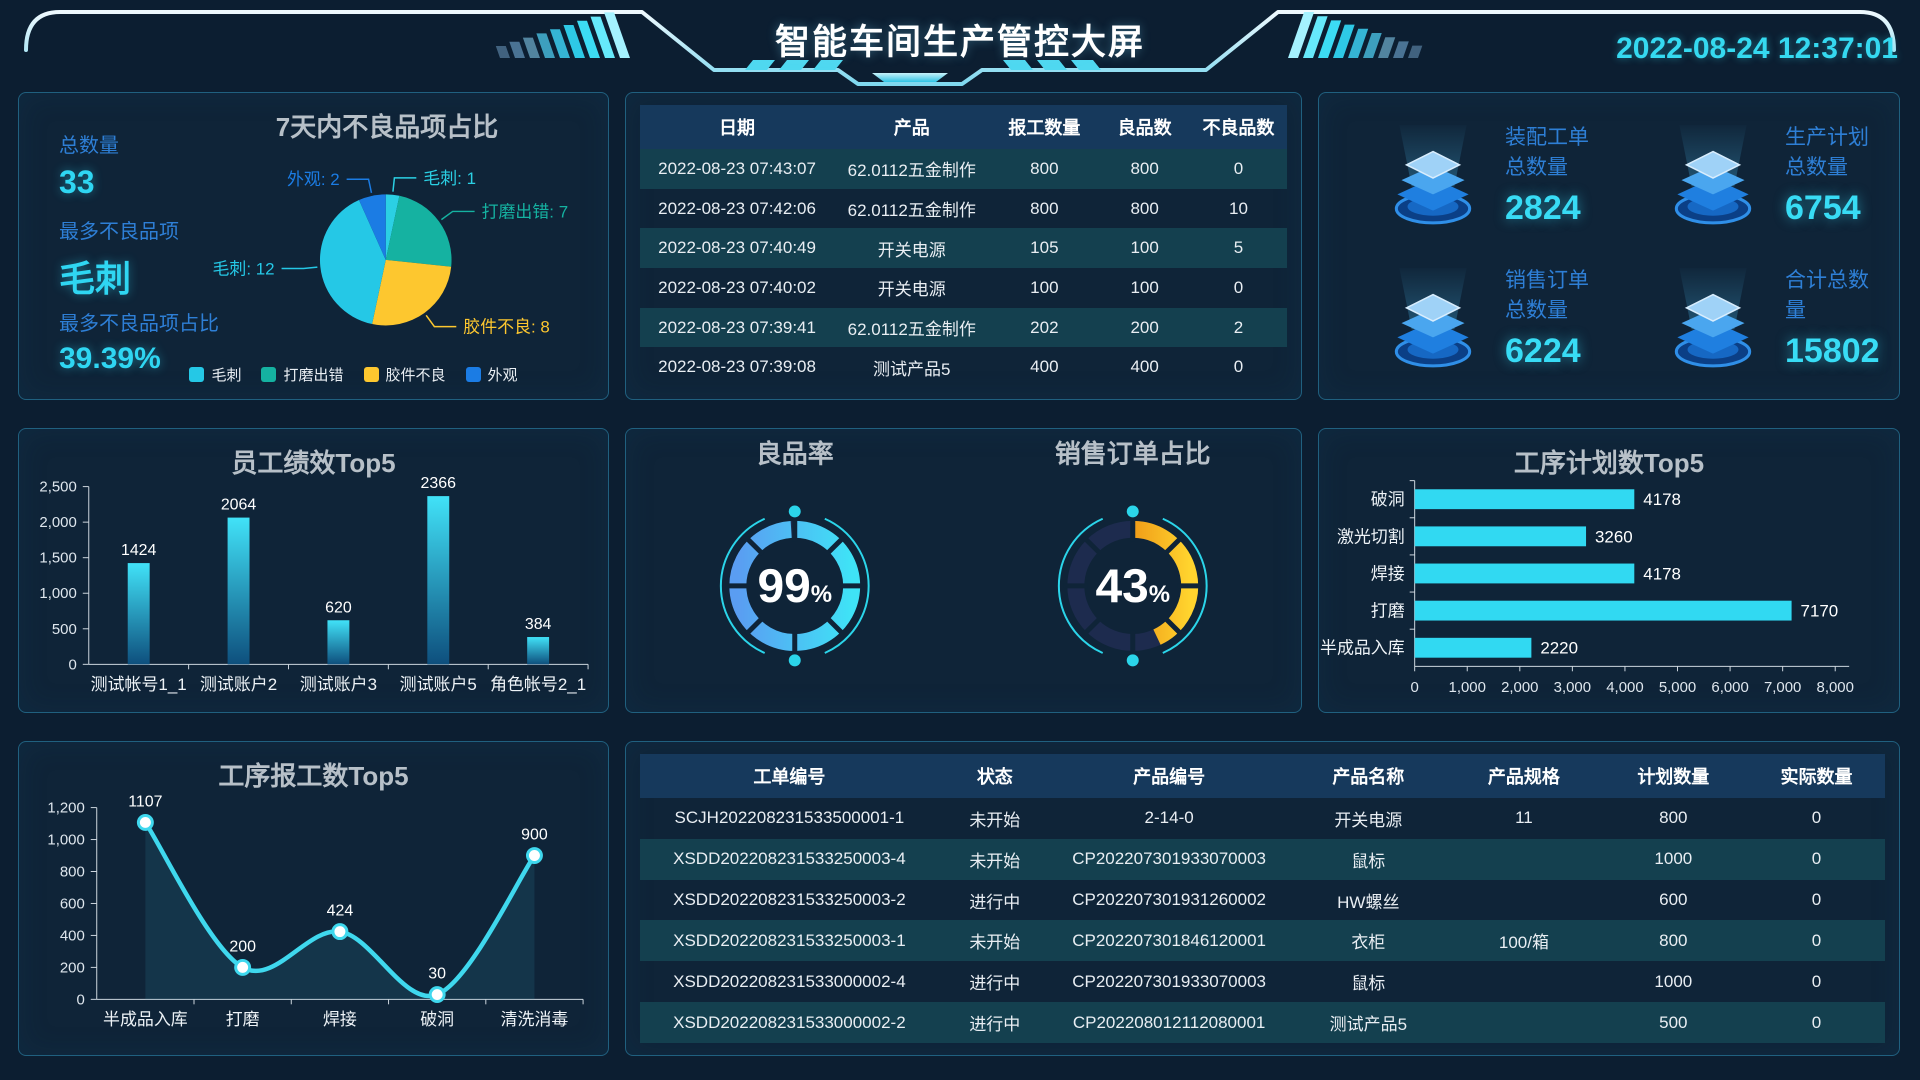 This screenshot has height=1080, width=1920. I want to click on point-value: 1107, so click(145, 802).